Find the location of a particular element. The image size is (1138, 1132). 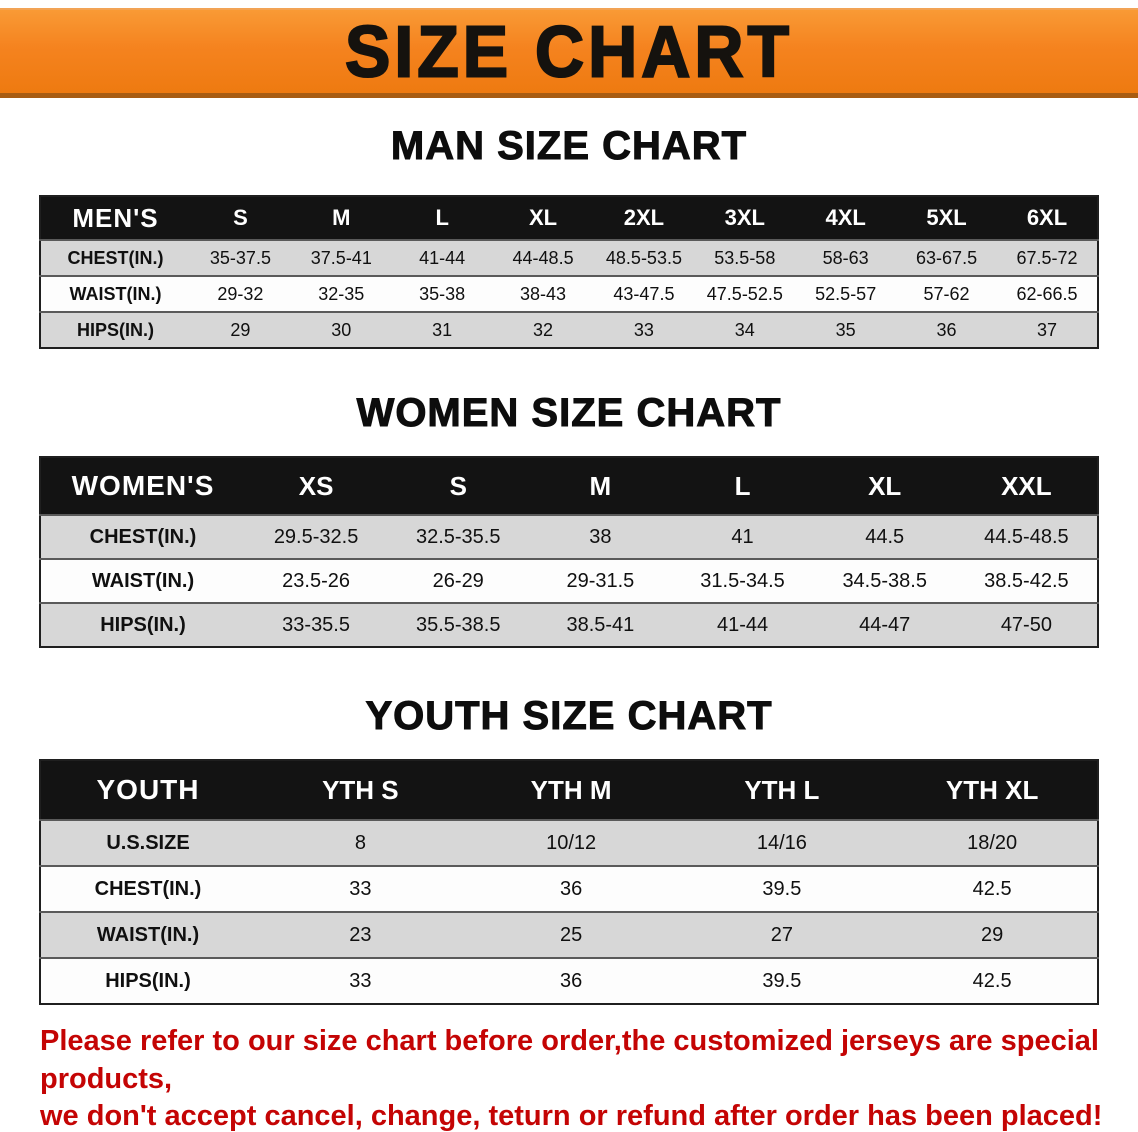

size-value-cell: 23.5-26 is located at coordinates (316, 580).